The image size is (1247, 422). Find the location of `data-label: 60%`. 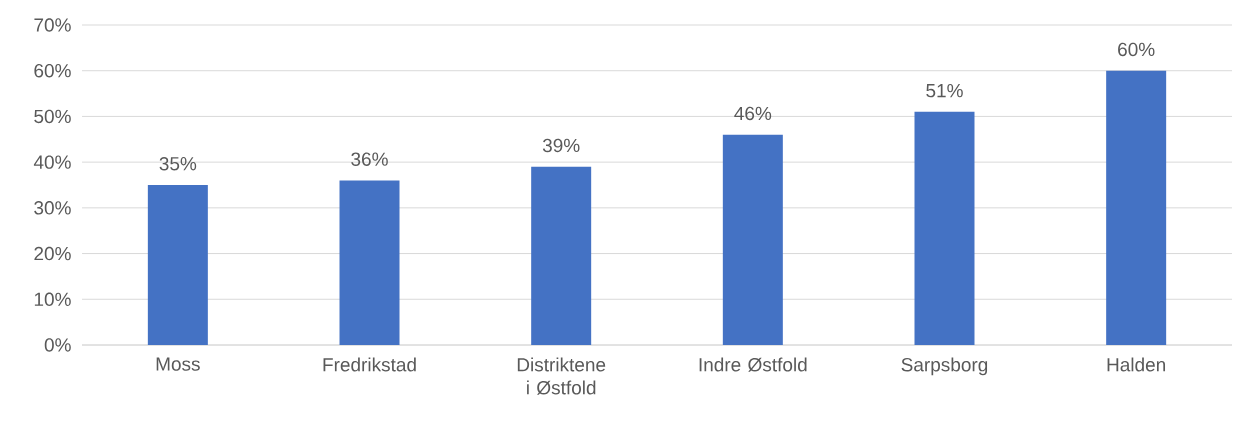

data-label: 60% is located at coordinates (1136, 49).